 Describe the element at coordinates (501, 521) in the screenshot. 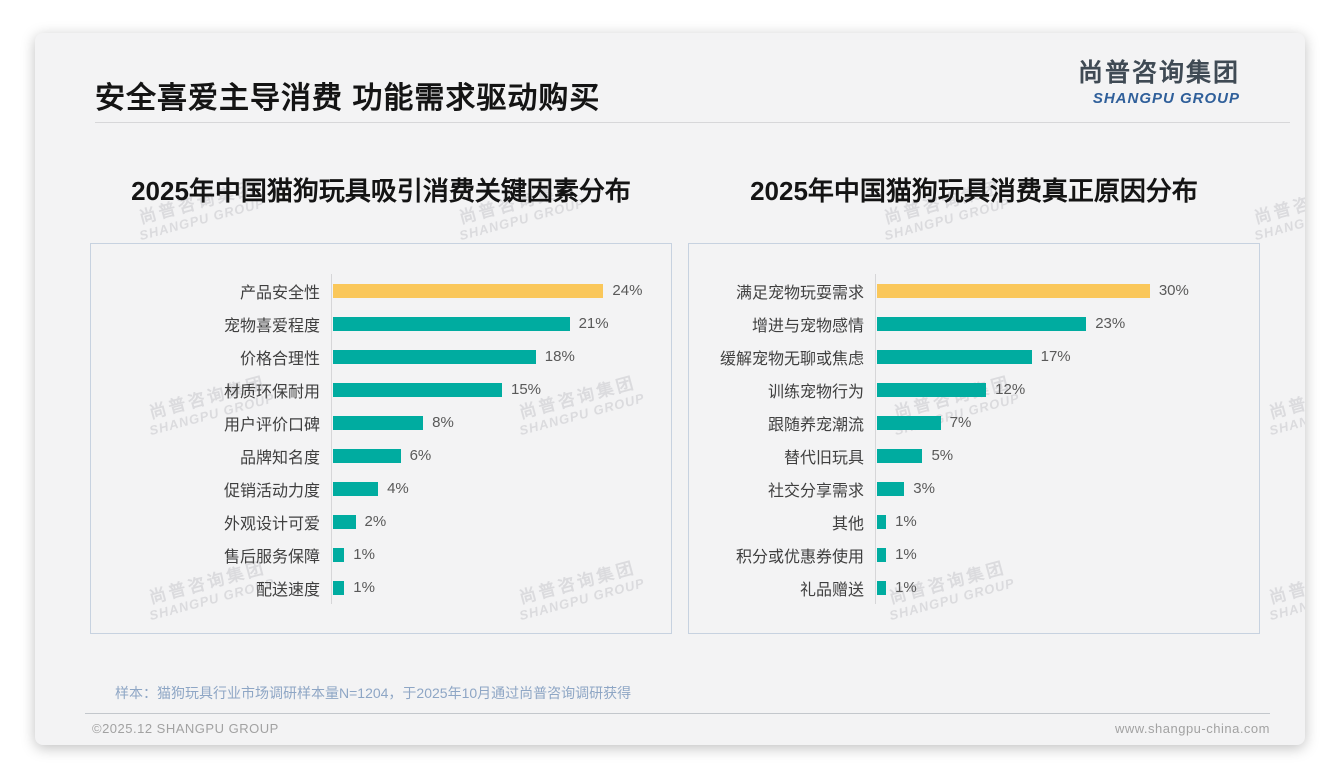

I see `bar-area: 2%` at that location.